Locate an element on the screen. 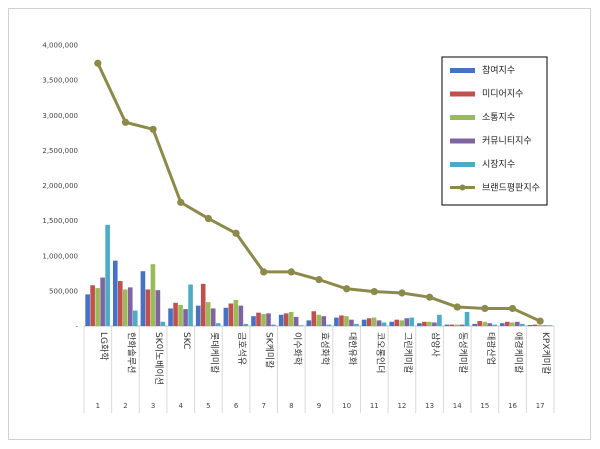 This screenshot has width=600, height=449. rank-label: 12 is located at coordinates (401, 406).